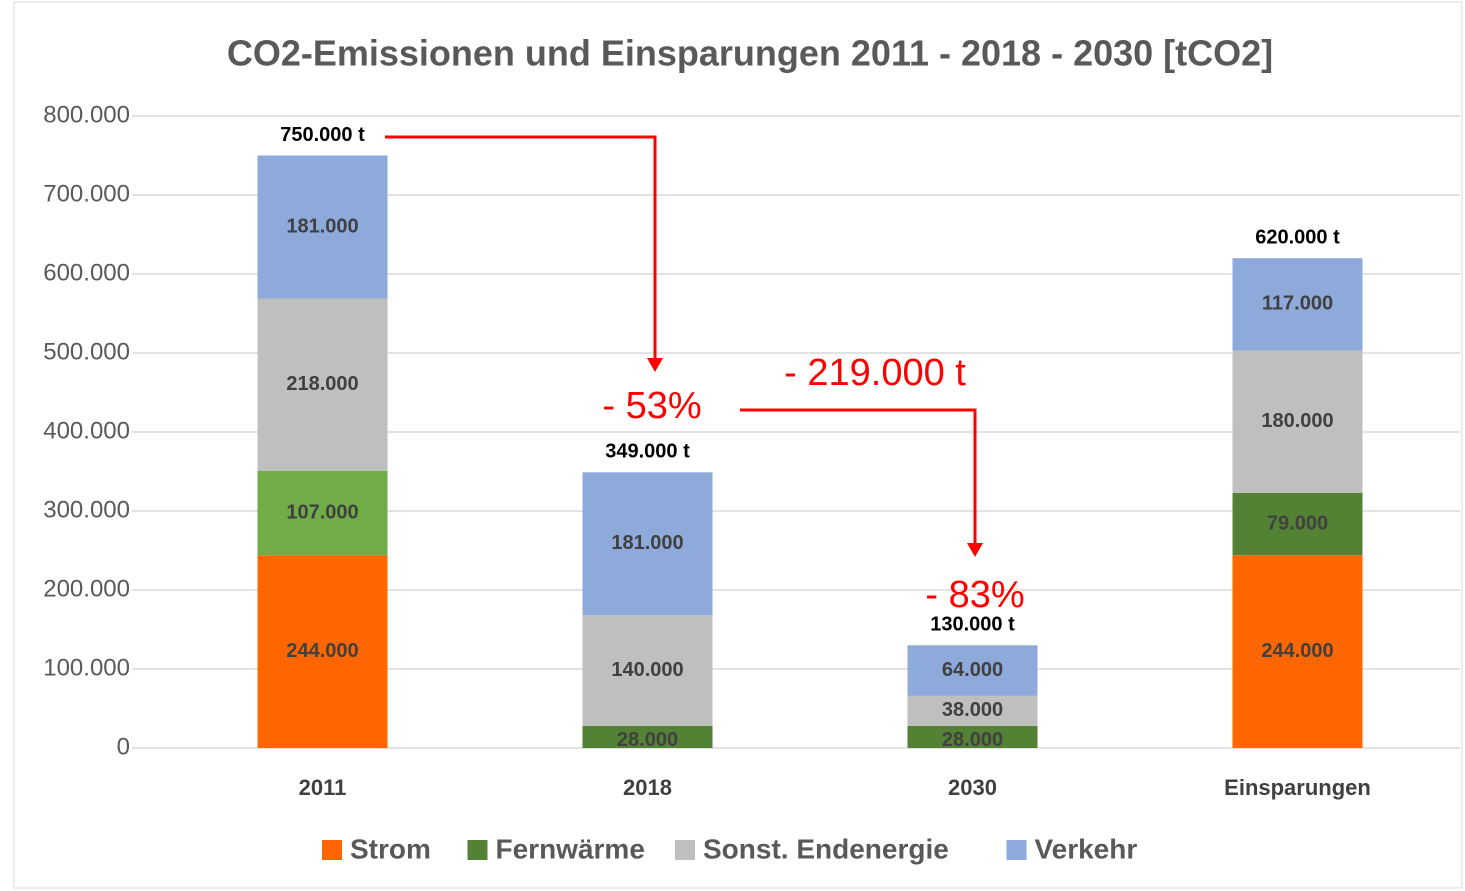 The height and width of the screenshot is (891, 1465). I want to click on legend-label: Fernwärme, so click(570, 848).